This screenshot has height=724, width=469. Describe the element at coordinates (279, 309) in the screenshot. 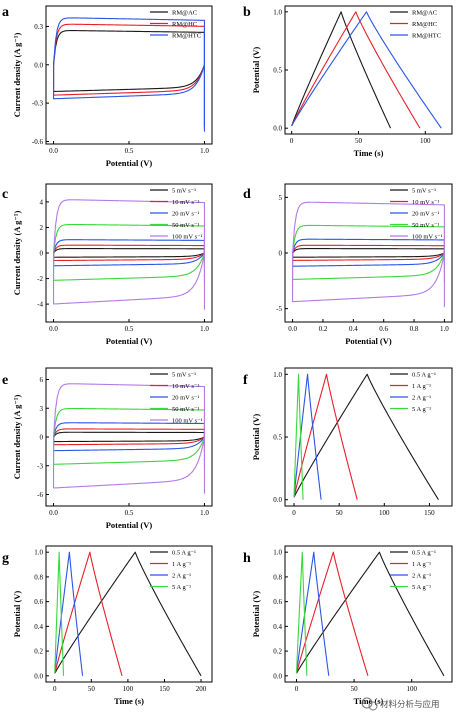

I see `y-tick-label: -5` at that location.